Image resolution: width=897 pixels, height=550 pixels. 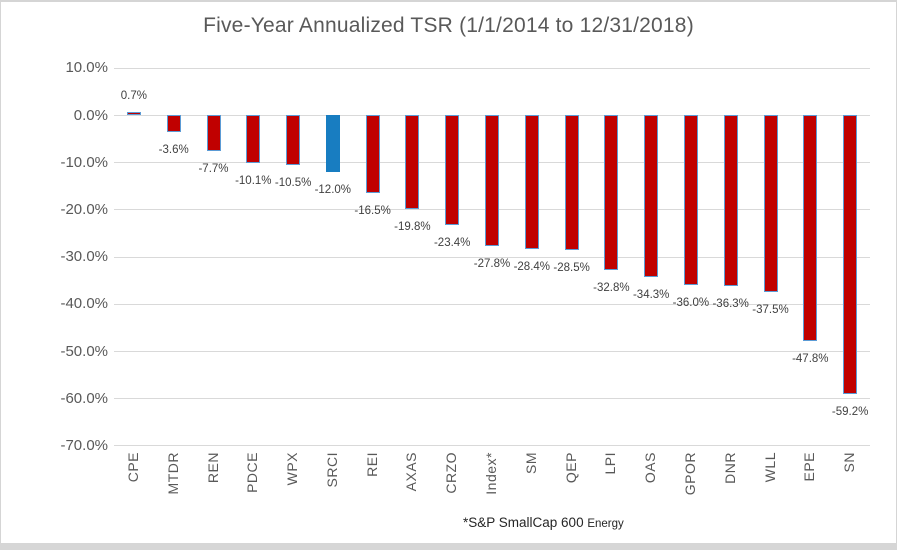 What do you see at coordinates (372, 210) in the screenshot?
I see `bar-value-label: -16.5%` at bounding box center [372, 210].